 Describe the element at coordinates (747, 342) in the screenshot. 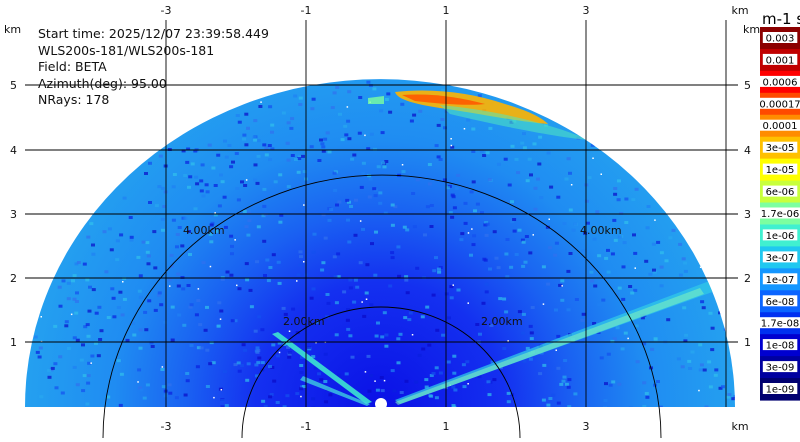

I see `y-tick-right-1: 1` at that location.